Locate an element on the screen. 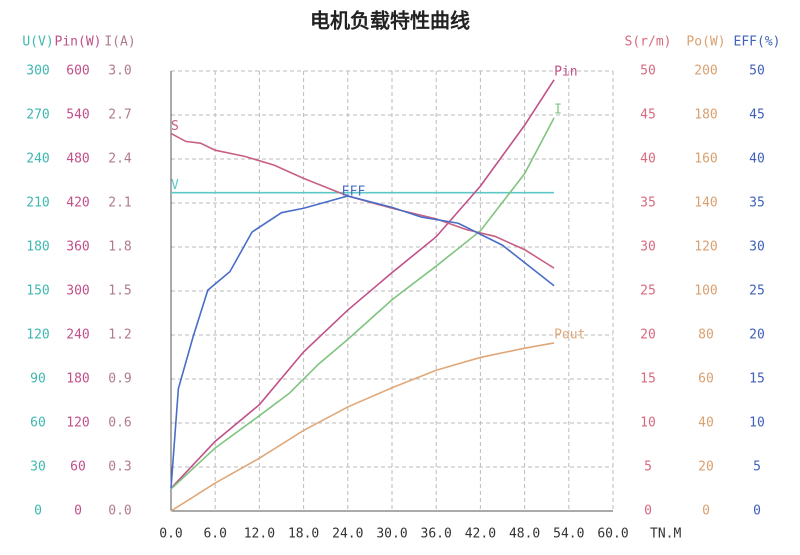 This screenshot has height=555, width=800. y-tick-label: 420 is located at coordinates (77, 203).